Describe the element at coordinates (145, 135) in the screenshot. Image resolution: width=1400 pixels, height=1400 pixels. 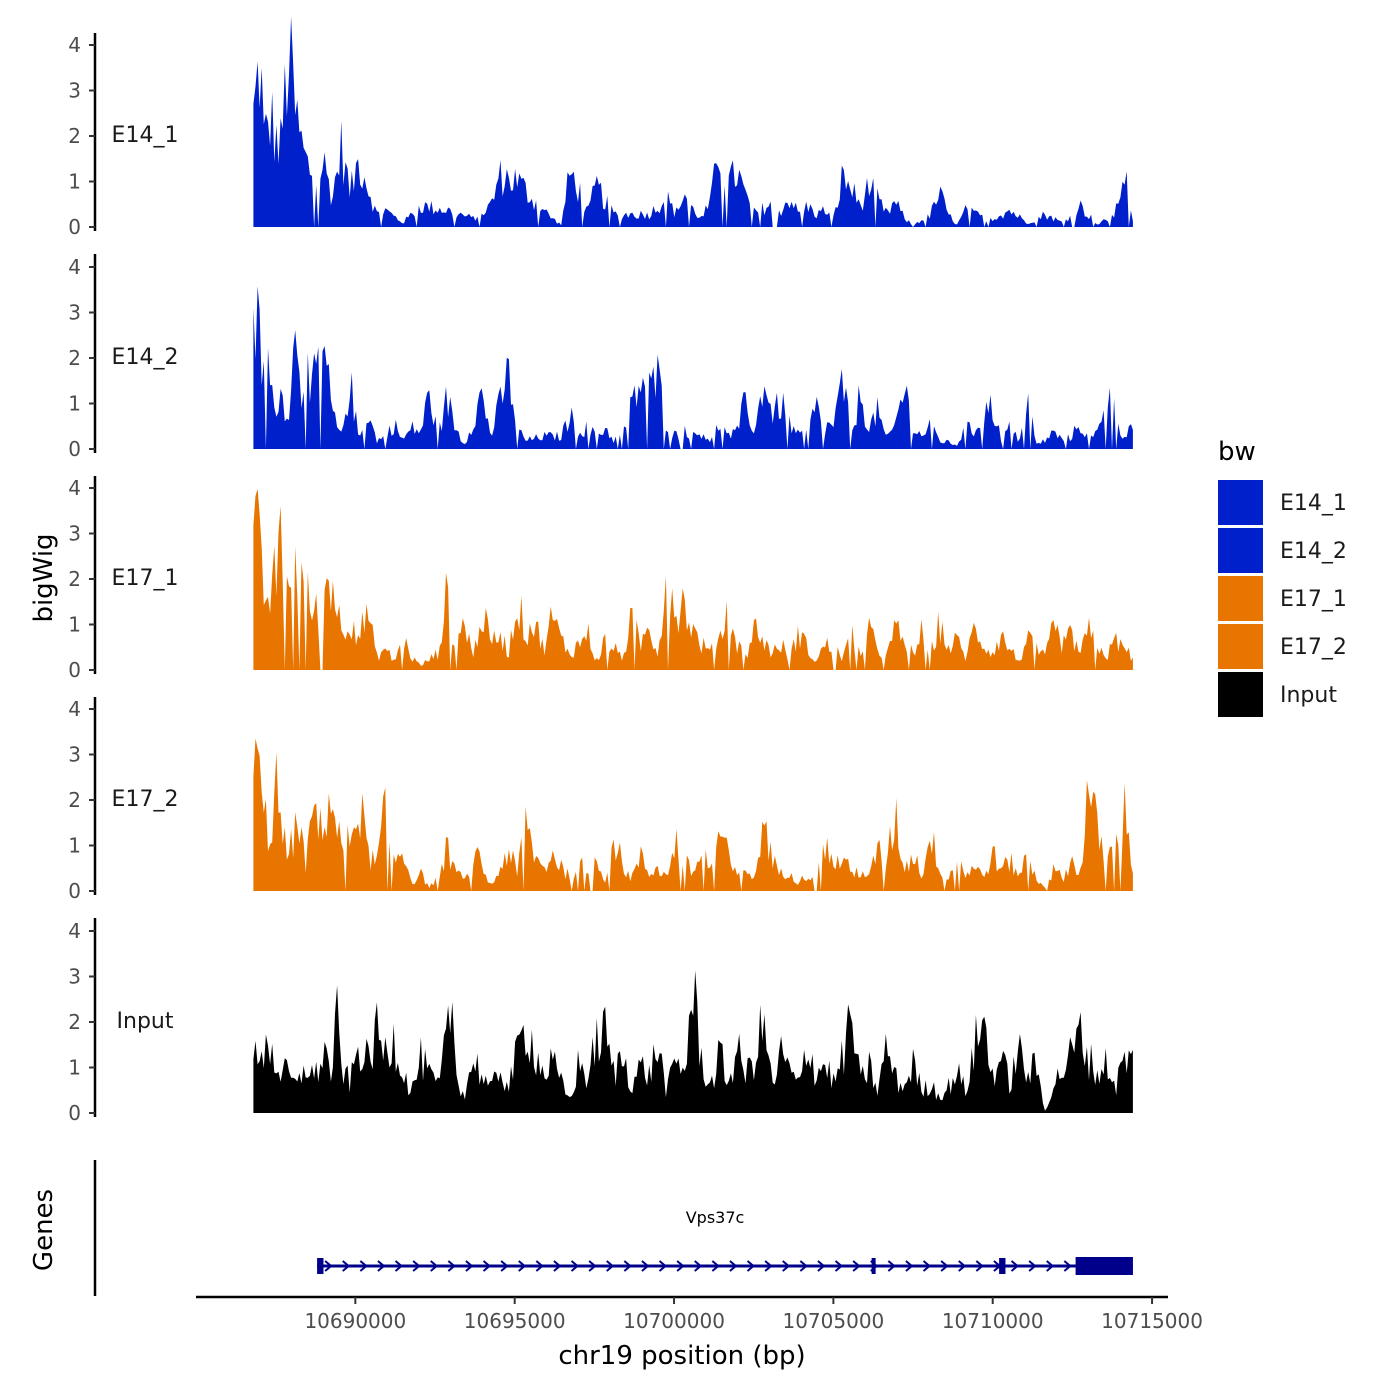
I see `track-label: E14_1` at that location.